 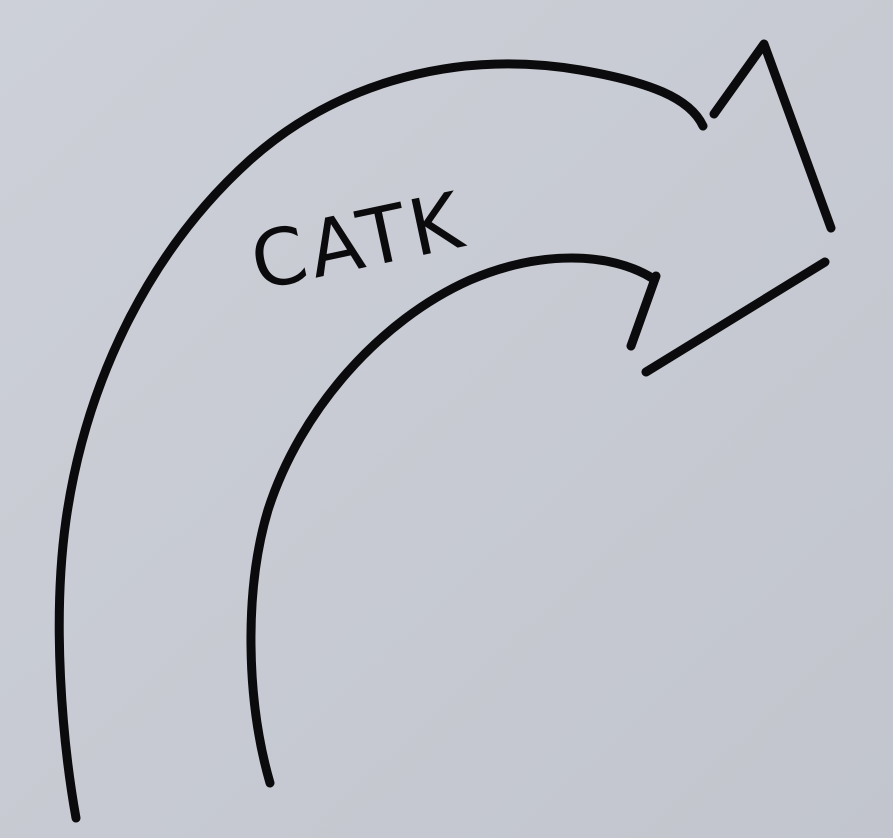 I want to click on arrow-notch, so click(x=643, y=311).